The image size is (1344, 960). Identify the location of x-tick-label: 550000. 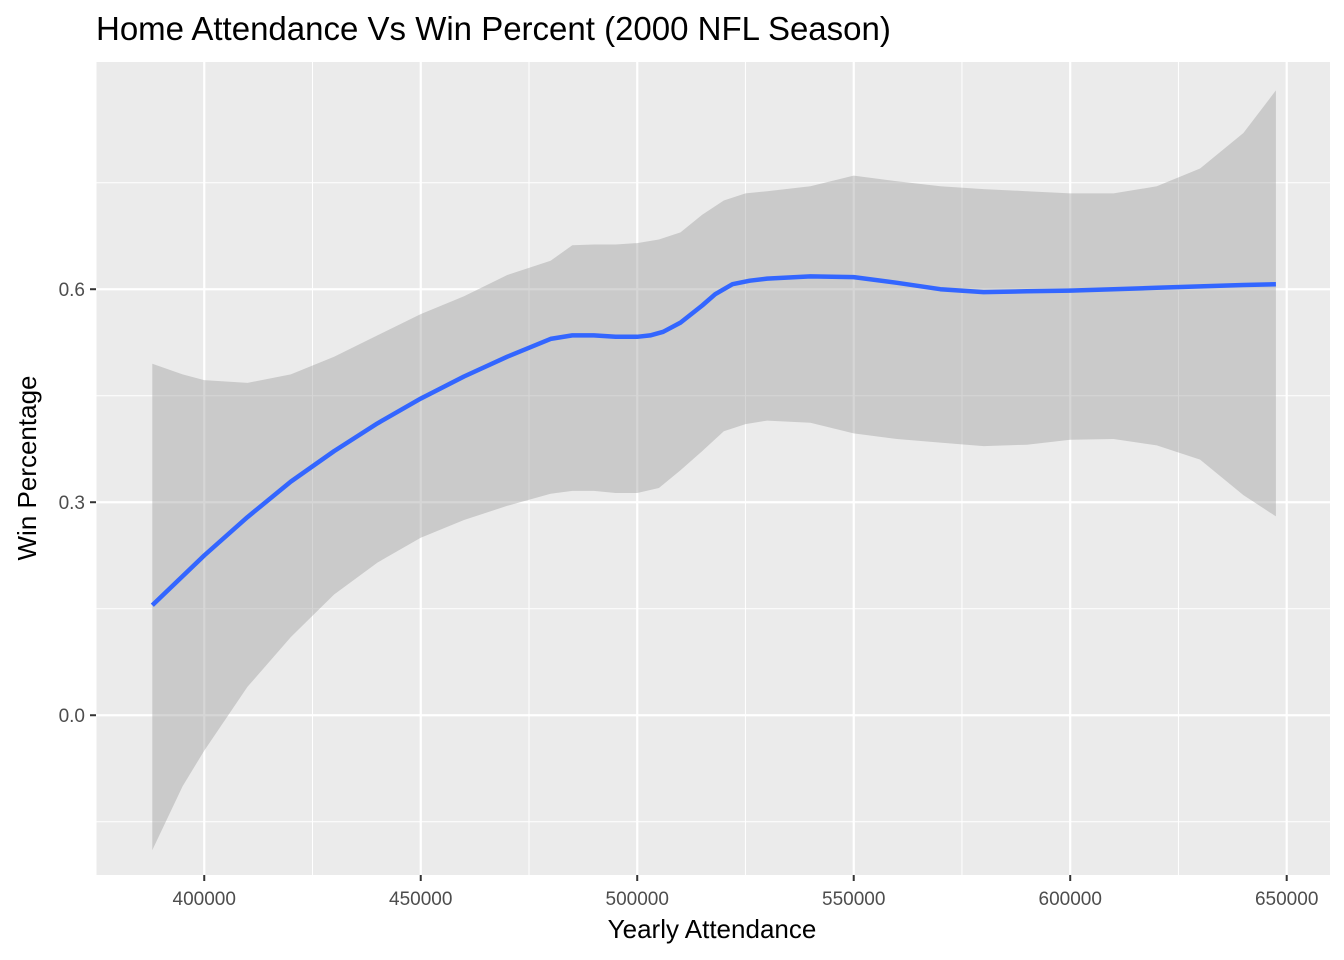
(853, 899).